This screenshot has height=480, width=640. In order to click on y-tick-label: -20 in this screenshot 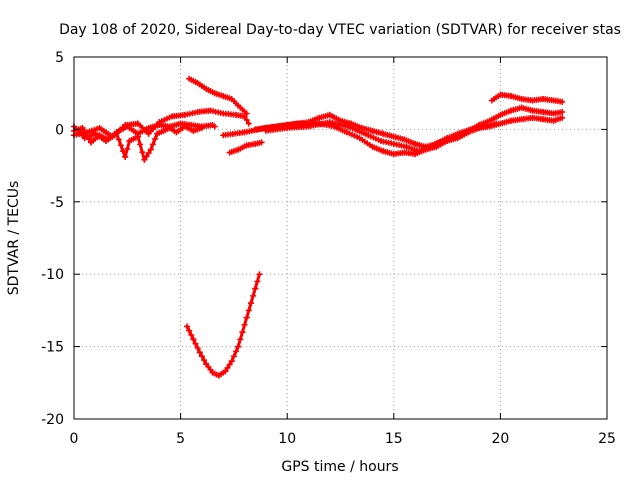, I will do `click(52, 420)`.